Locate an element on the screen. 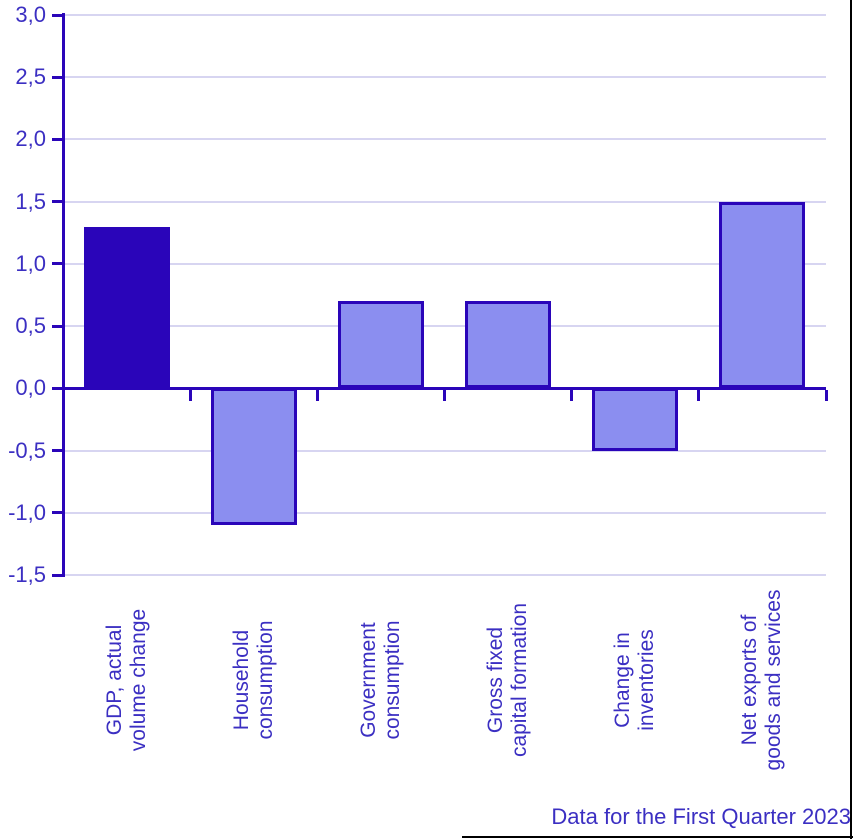 The width and height of the screenshot is (853, 839). chart-caption: Data for the First Quarter 2023 is located at coordinates (701, 816).